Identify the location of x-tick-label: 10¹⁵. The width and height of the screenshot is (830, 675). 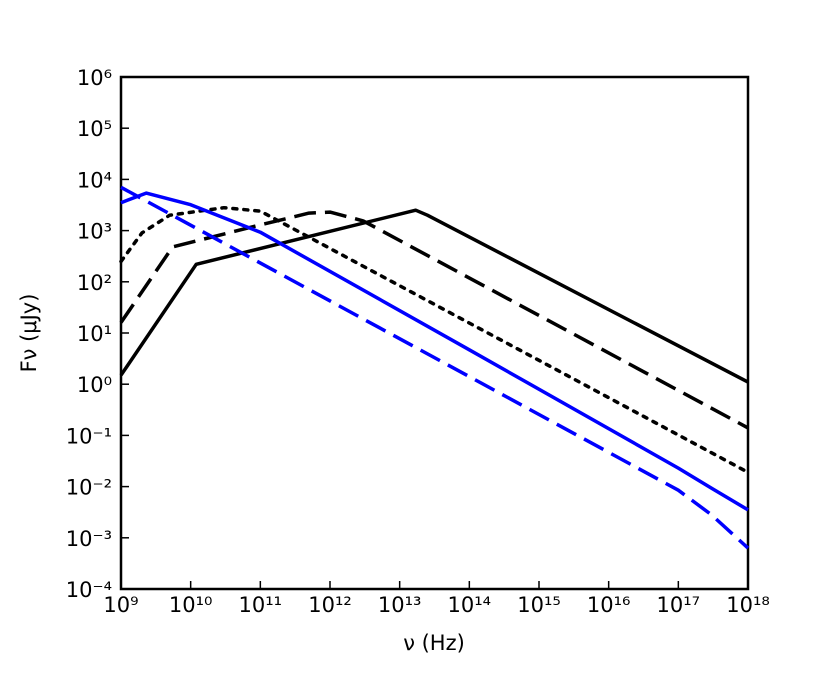
(539, 605).